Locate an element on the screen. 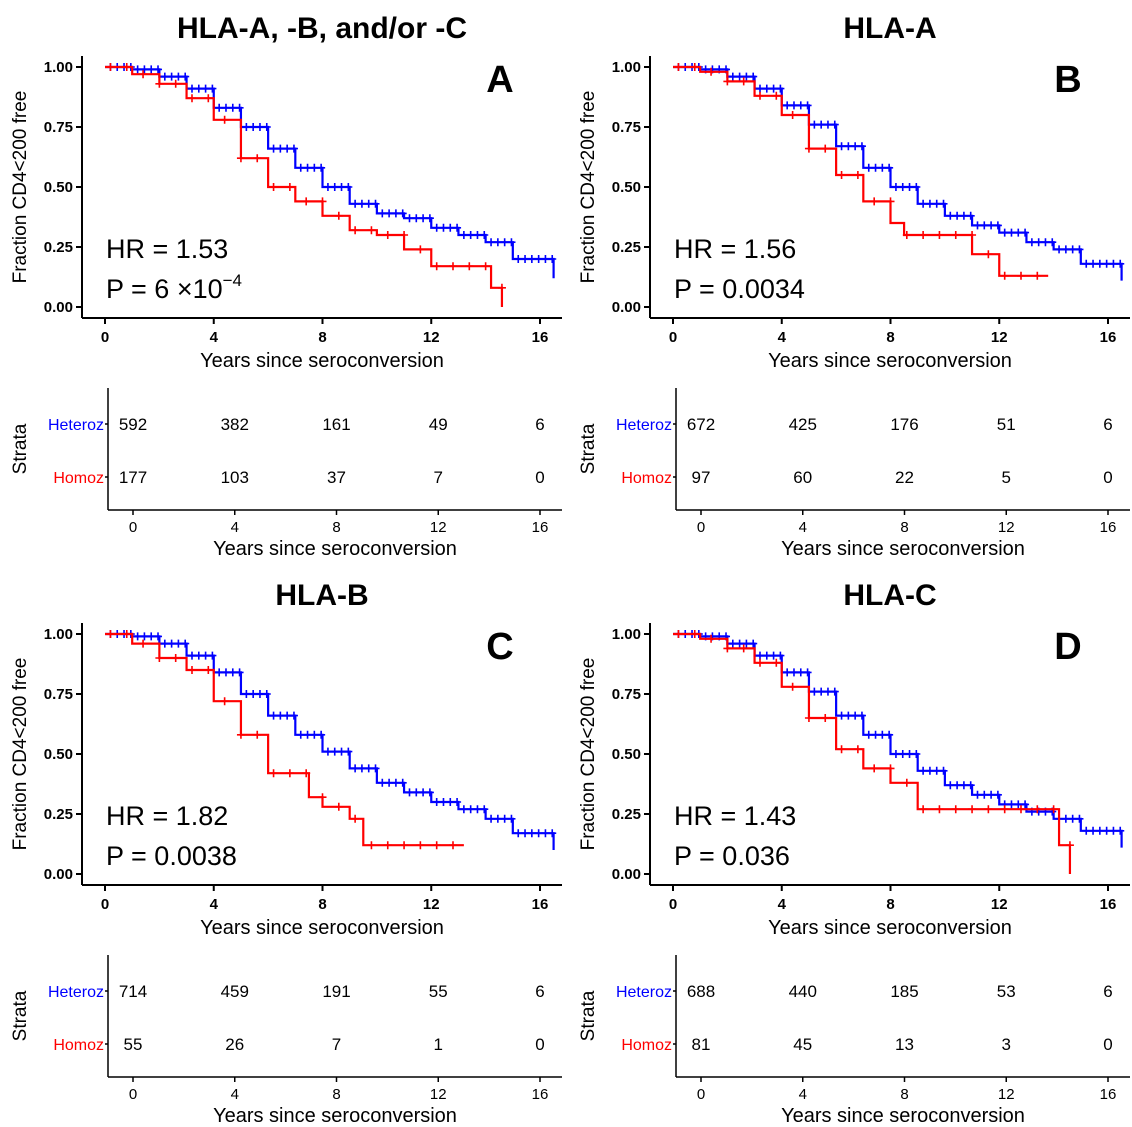 This screenshot has height=1127, width=1132. risk-table-count: 176 is located at coordinates (904, 424).